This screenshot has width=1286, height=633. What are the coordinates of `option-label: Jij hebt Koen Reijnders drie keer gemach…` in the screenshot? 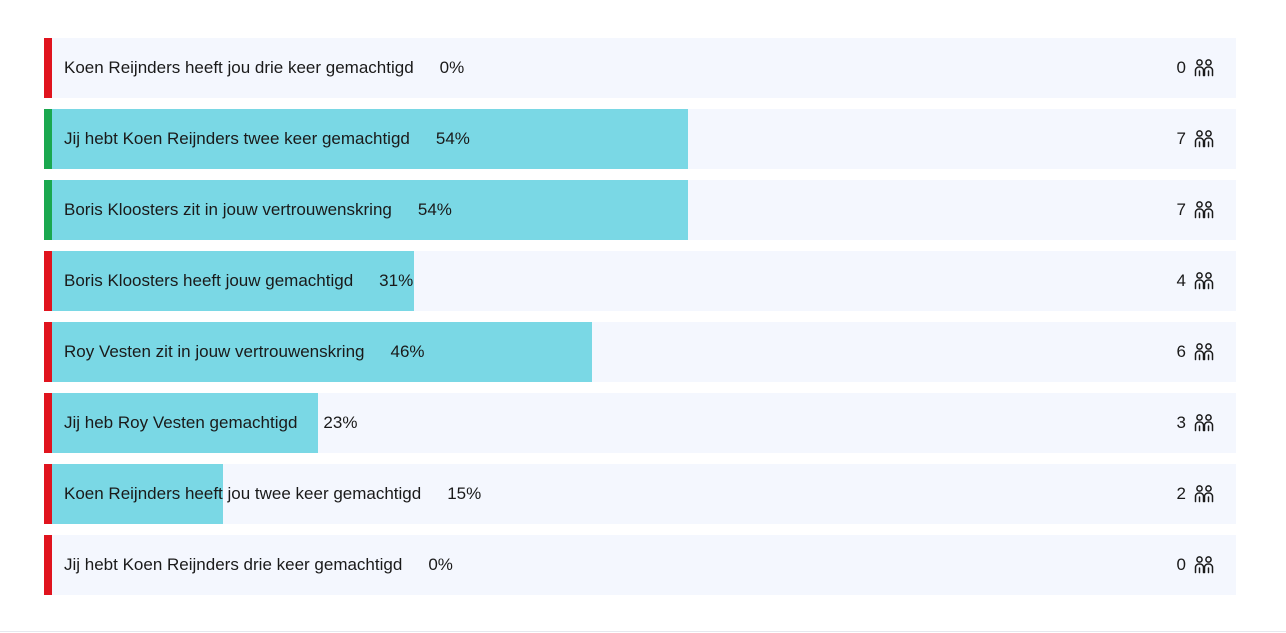 It's located at (233, 564).